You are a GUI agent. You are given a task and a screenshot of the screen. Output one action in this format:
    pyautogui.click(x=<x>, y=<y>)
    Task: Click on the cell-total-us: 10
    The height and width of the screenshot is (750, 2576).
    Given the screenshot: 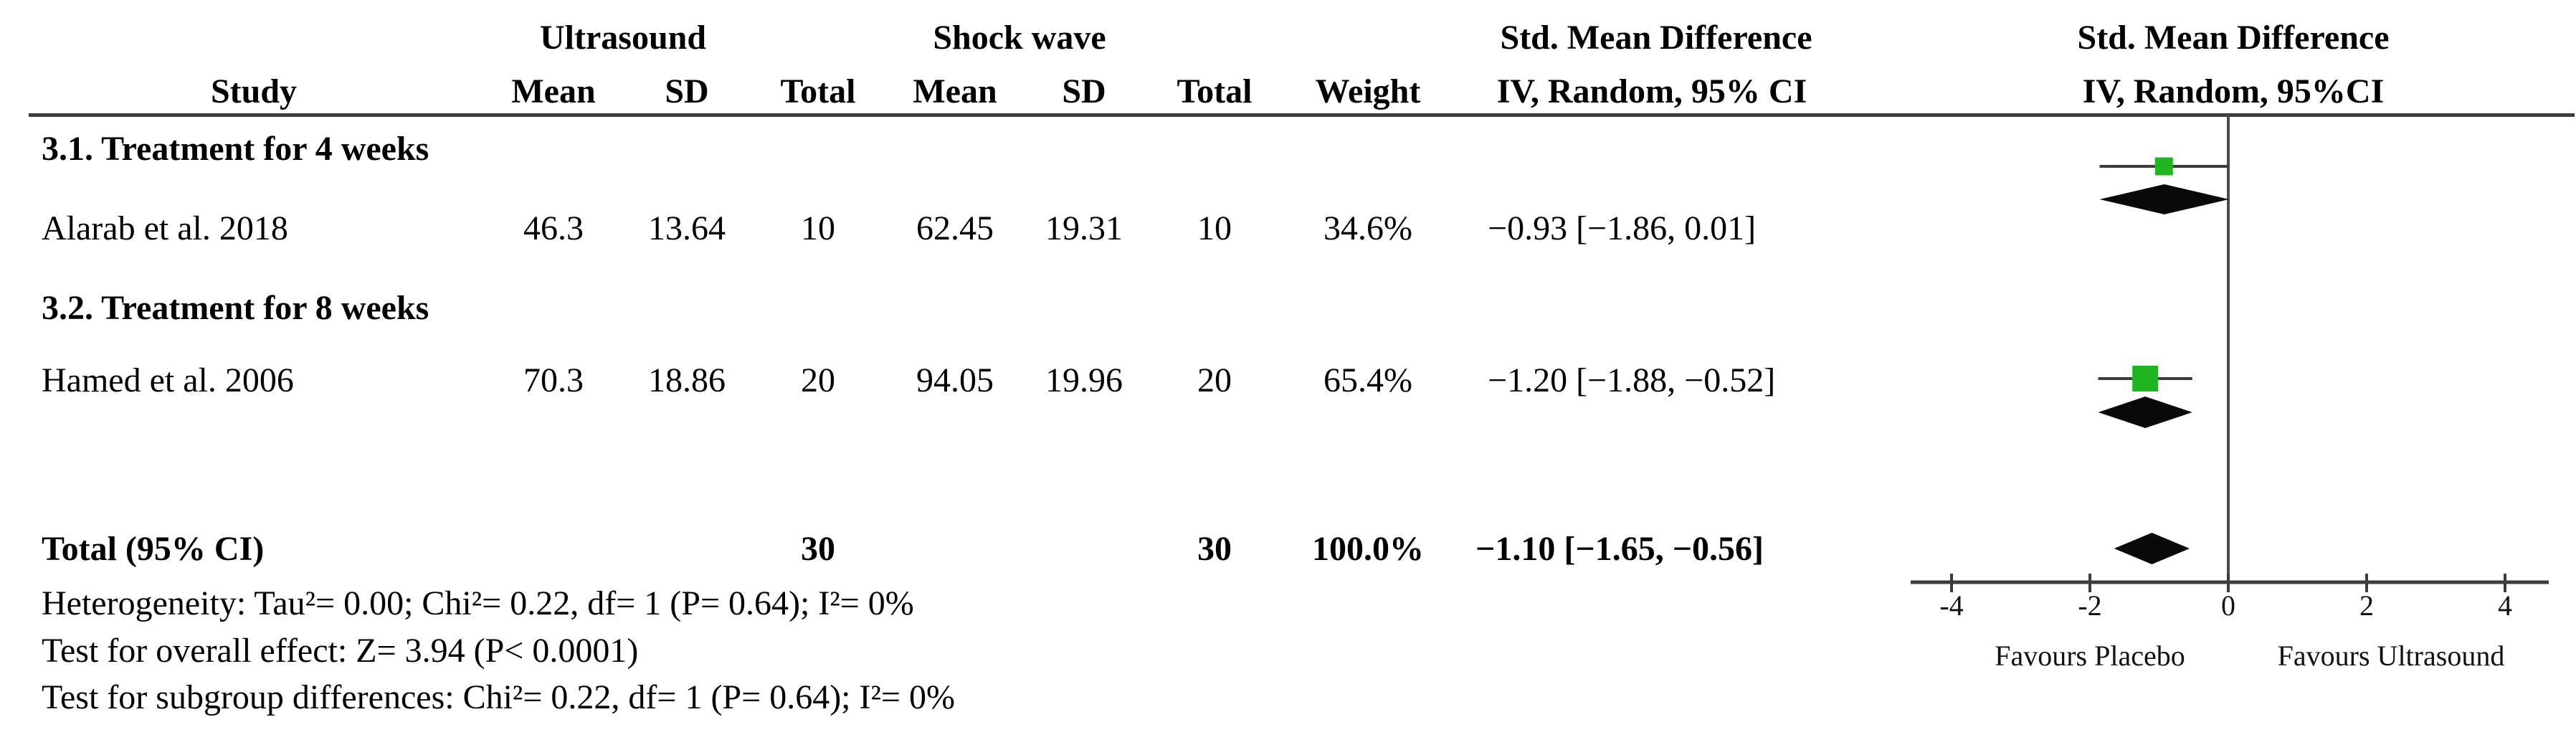 What is the action you would take?
    pyautogui.click(x=818, y=228)
    